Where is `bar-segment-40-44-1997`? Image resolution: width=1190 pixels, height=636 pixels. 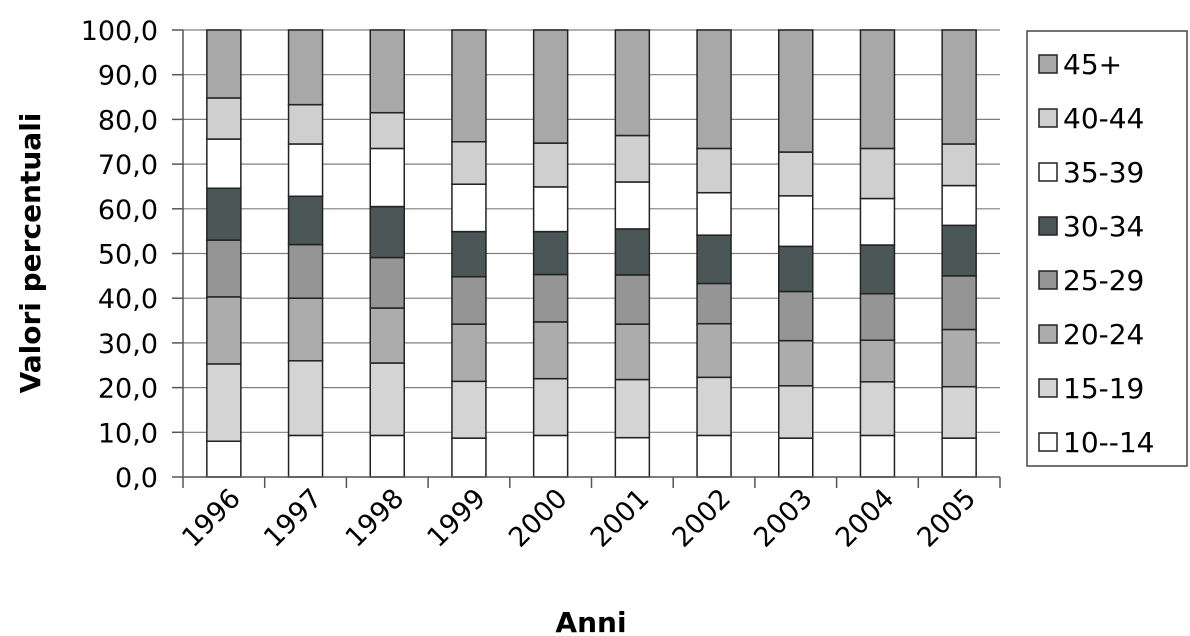 bar-segment-40-44-1997 is located at coordinates (305, 124).